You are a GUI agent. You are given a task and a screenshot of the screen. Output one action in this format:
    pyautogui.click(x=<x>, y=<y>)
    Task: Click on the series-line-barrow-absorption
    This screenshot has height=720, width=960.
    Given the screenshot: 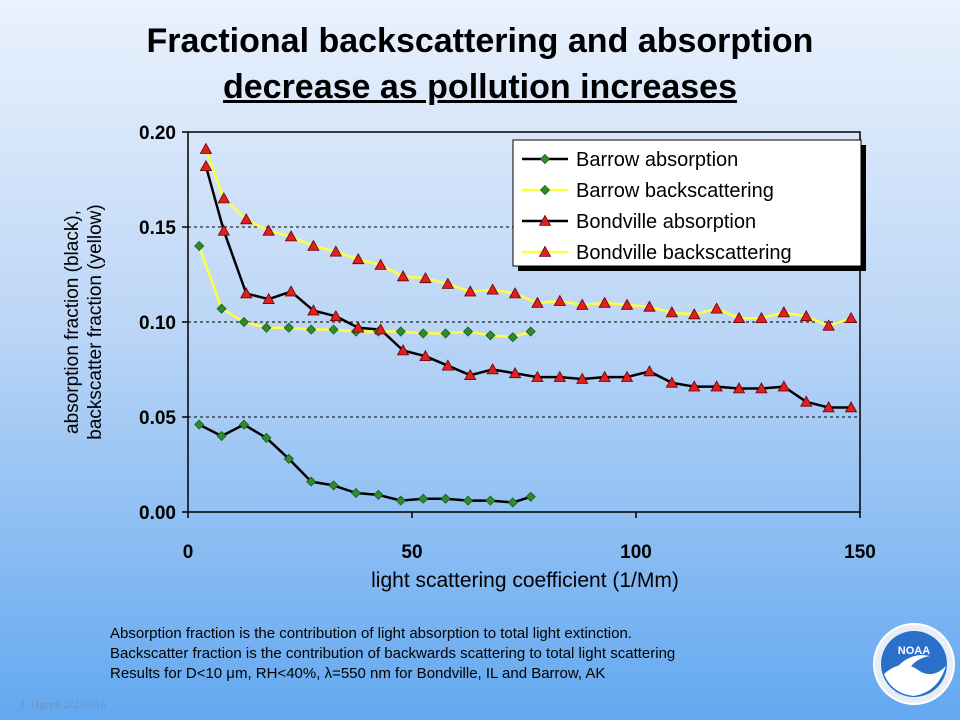 What is the action you would take?
    pyautogui.click(x=365, y=463)
    